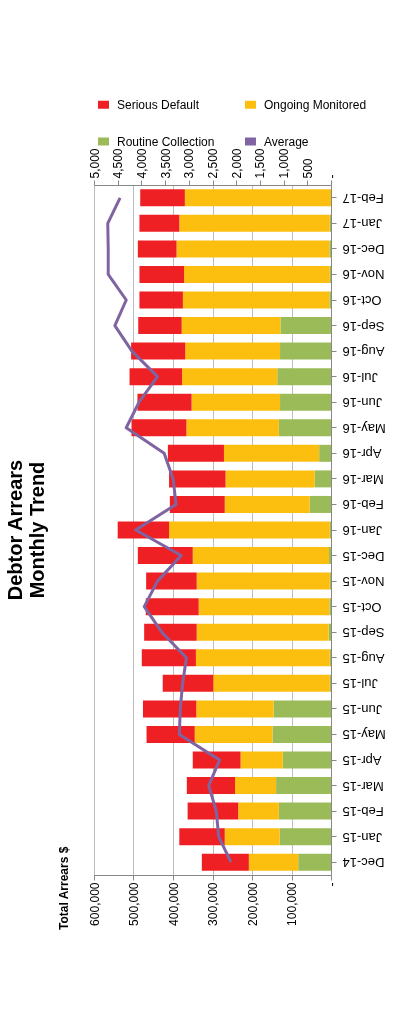 This screenshot has height=1021, width=419. I want to click on x2-tick-label: 3,500, so click(165, 163).